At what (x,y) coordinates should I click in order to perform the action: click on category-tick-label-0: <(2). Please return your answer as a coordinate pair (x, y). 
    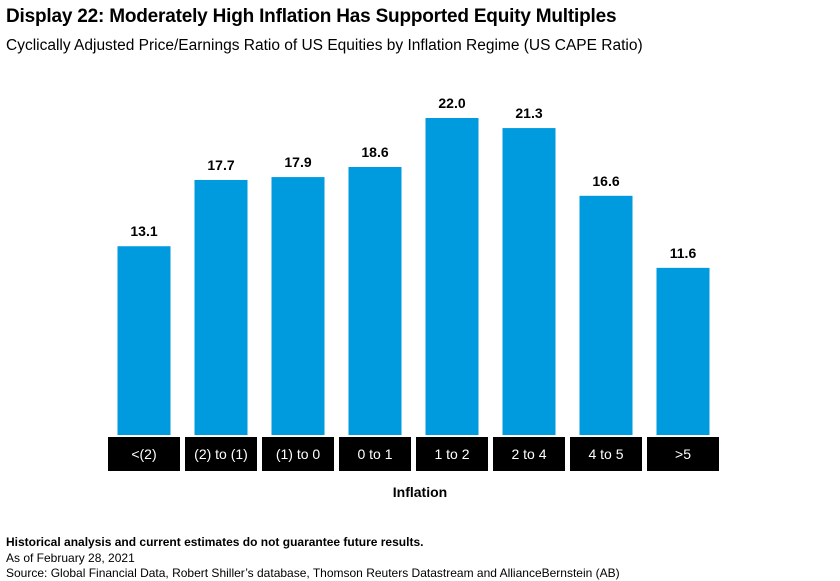
    Looking at the image, I should click on (143, 454).